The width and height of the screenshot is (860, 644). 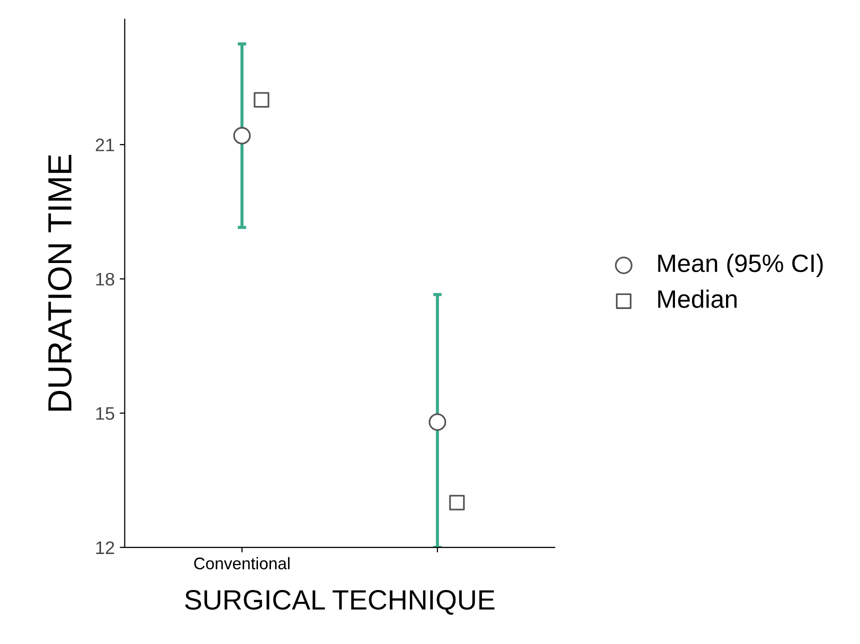 I want to click on legend-label: Mean (95% CI), so click(x=740, y=266).